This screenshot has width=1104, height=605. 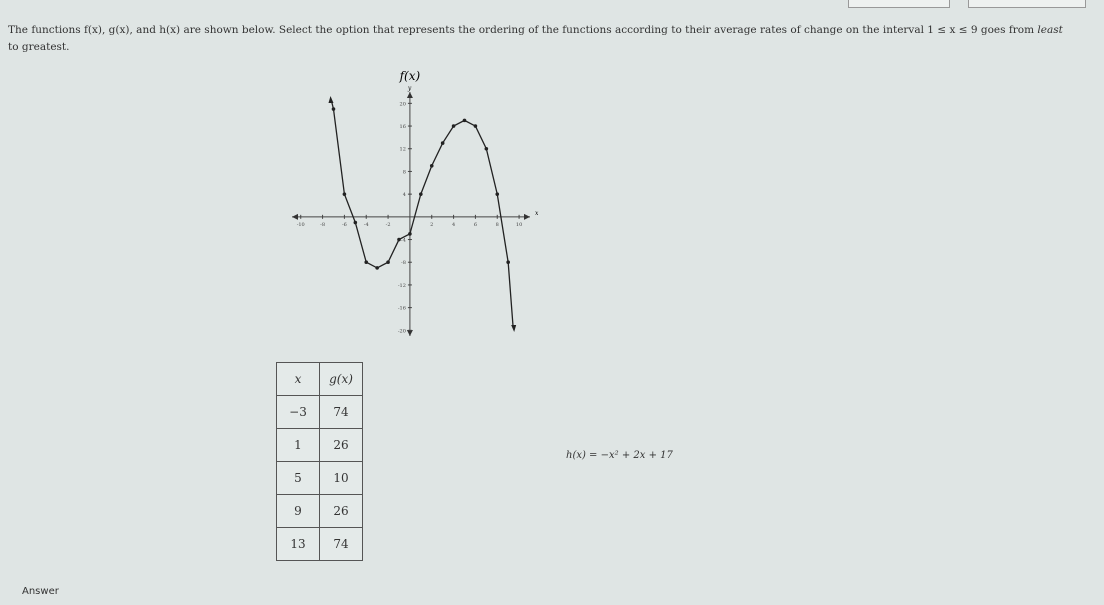 What do you see at coordinates (298, 511) in the screenshot?
I see `table-cell: 9` at bounding box center [298, 511].